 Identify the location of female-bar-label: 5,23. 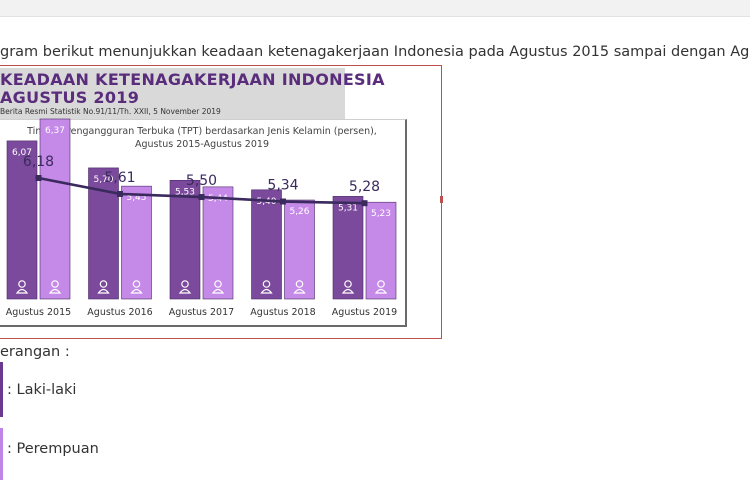
(381, 214).